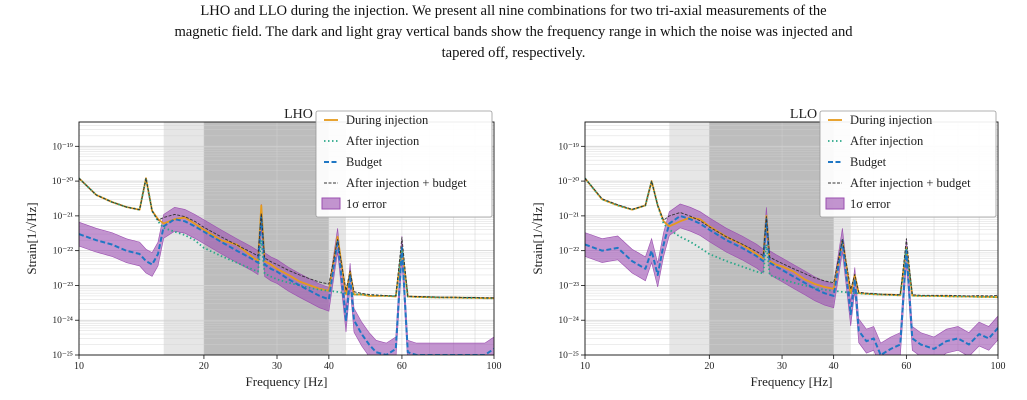  I want to click on series-during, so click(286, 238).